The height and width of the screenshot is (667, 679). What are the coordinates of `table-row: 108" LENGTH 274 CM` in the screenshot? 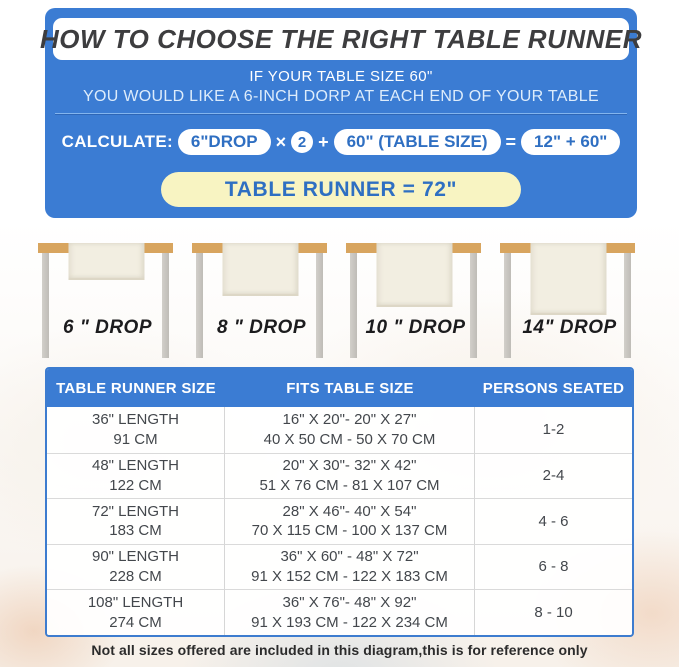 It's located at (136, 612).